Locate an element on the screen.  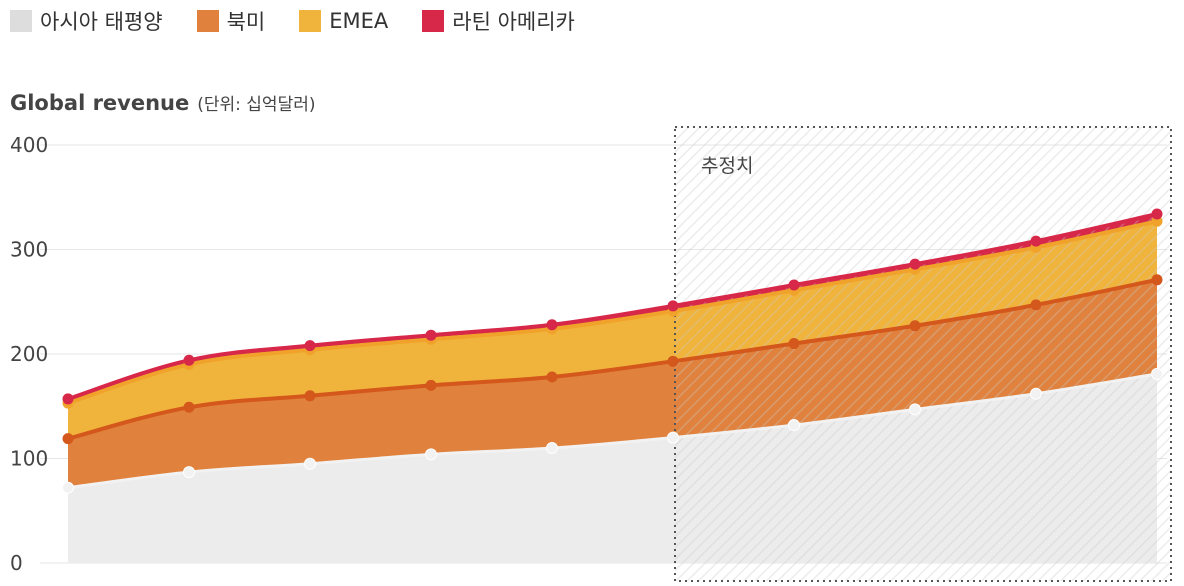
legend-label-north-america: 북미 is located at coordinates (246, 22).